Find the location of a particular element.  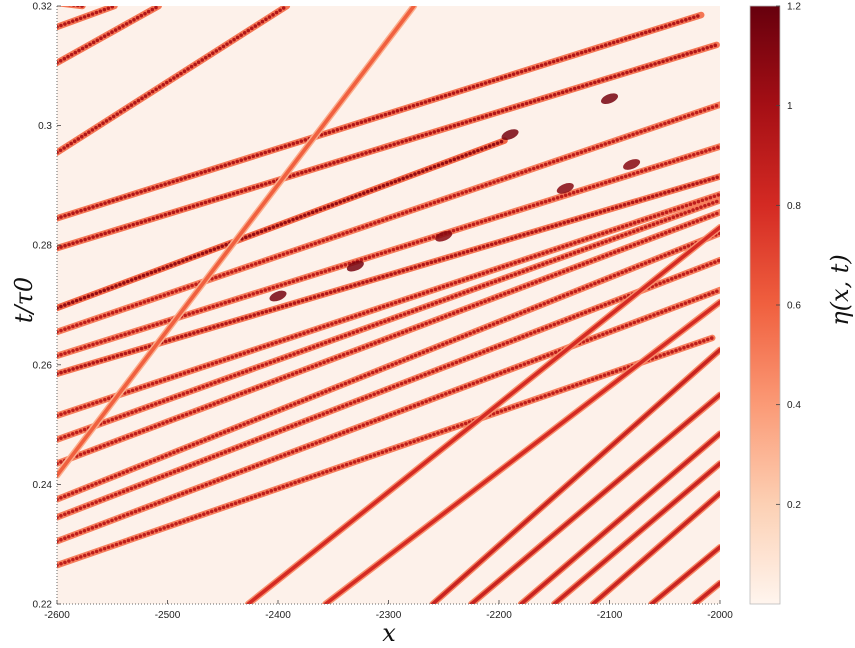

colorbar-tick-label-2: 0.6 is located at coordinates (794, 306).